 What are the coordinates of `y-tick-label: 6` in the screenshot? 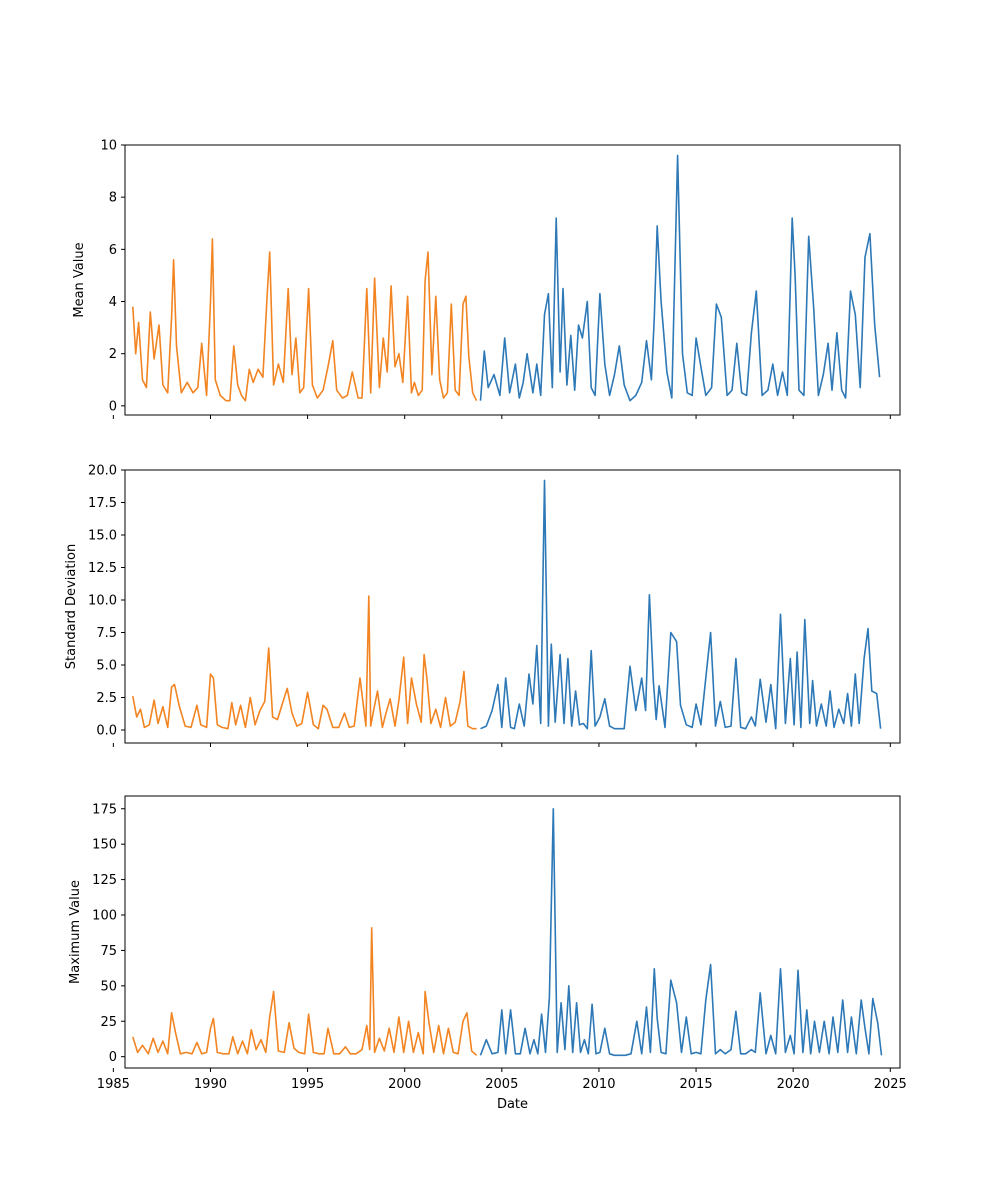 It's located at (113, 250).